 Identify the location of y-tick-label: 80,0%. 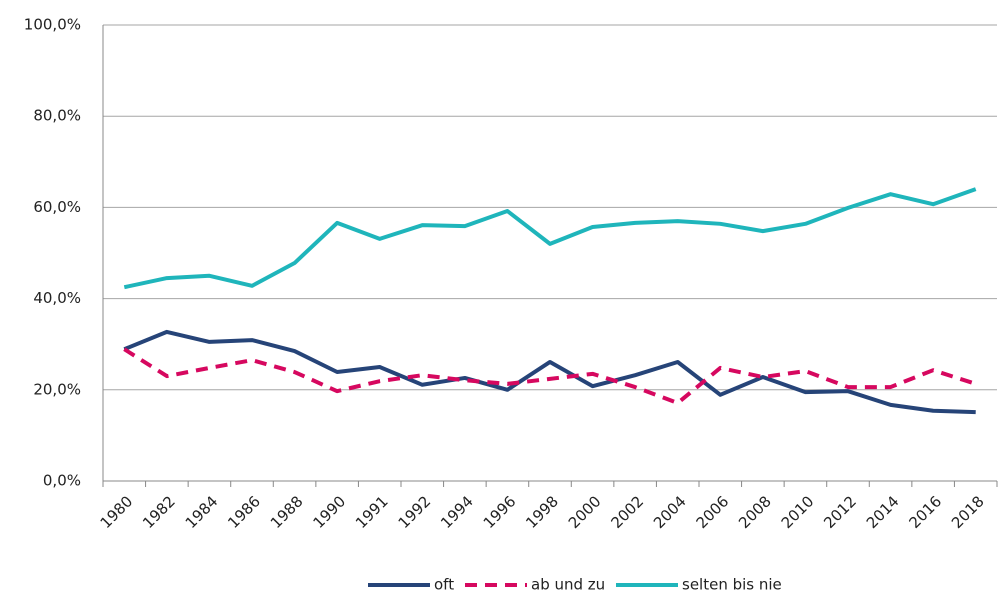
(57, 116).